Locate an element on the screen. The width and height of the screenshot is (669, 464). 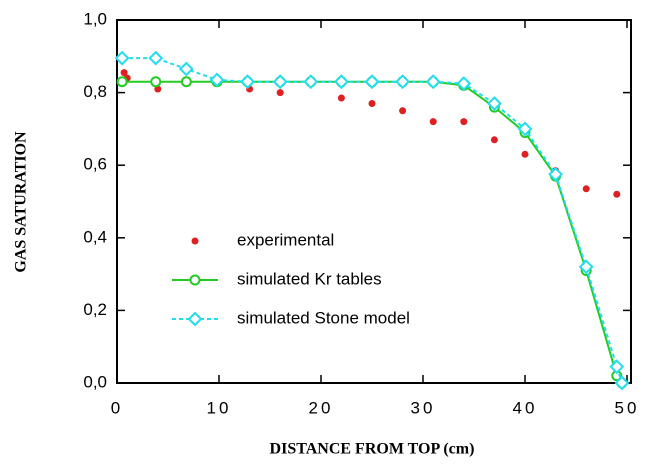
y-tick-label: 1,0 is located at coordinates (95, 18).